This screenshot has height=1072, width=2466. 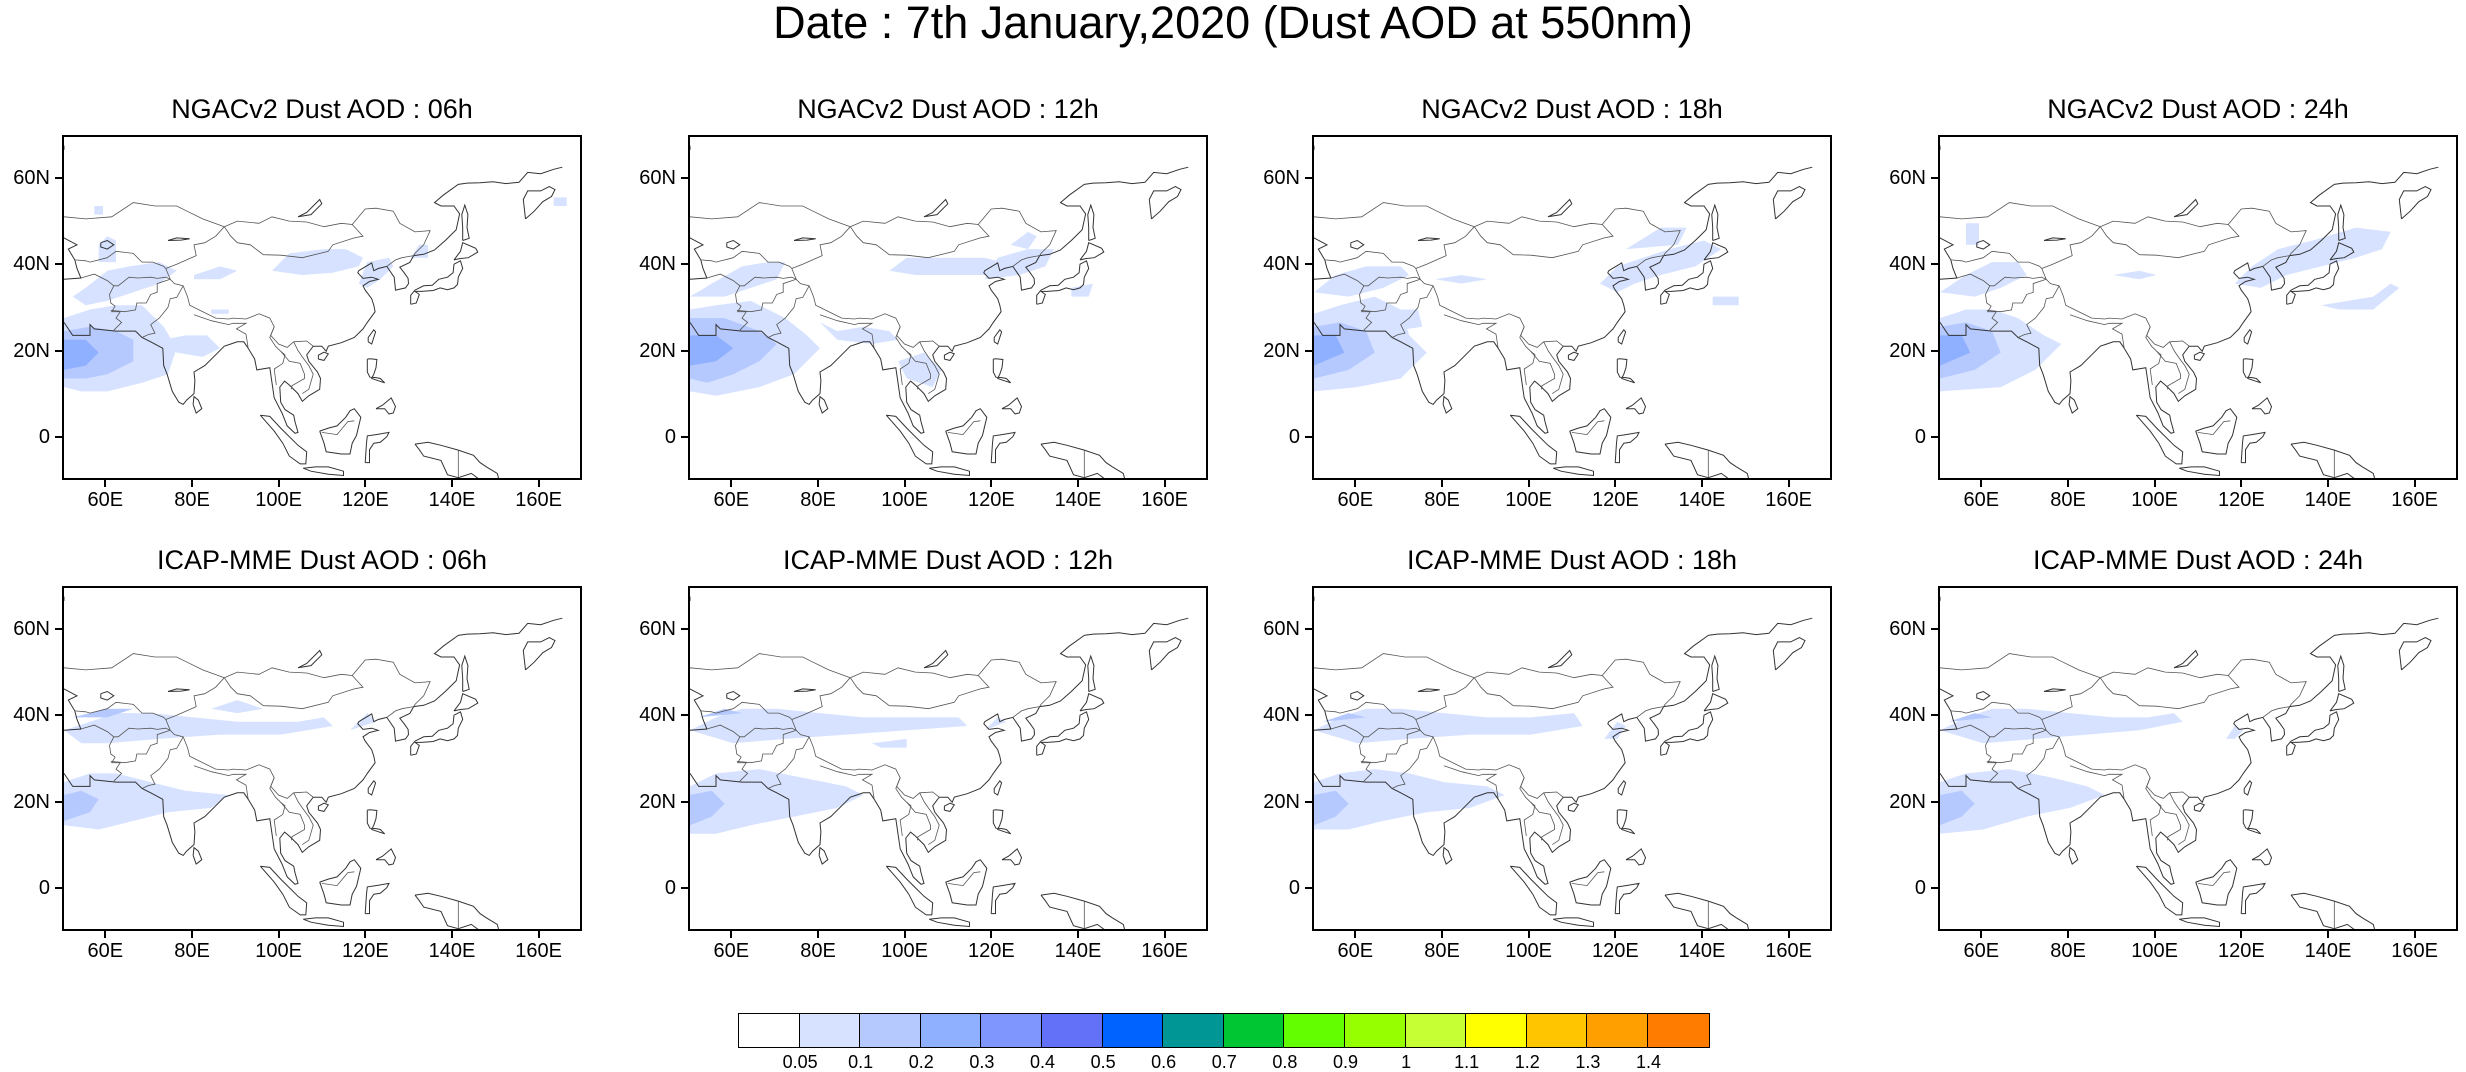 What do you see at coordinates (452, 951) in the screenshot?
I see `longitude-tick-label: 140E` at bounding box center [452, 951].